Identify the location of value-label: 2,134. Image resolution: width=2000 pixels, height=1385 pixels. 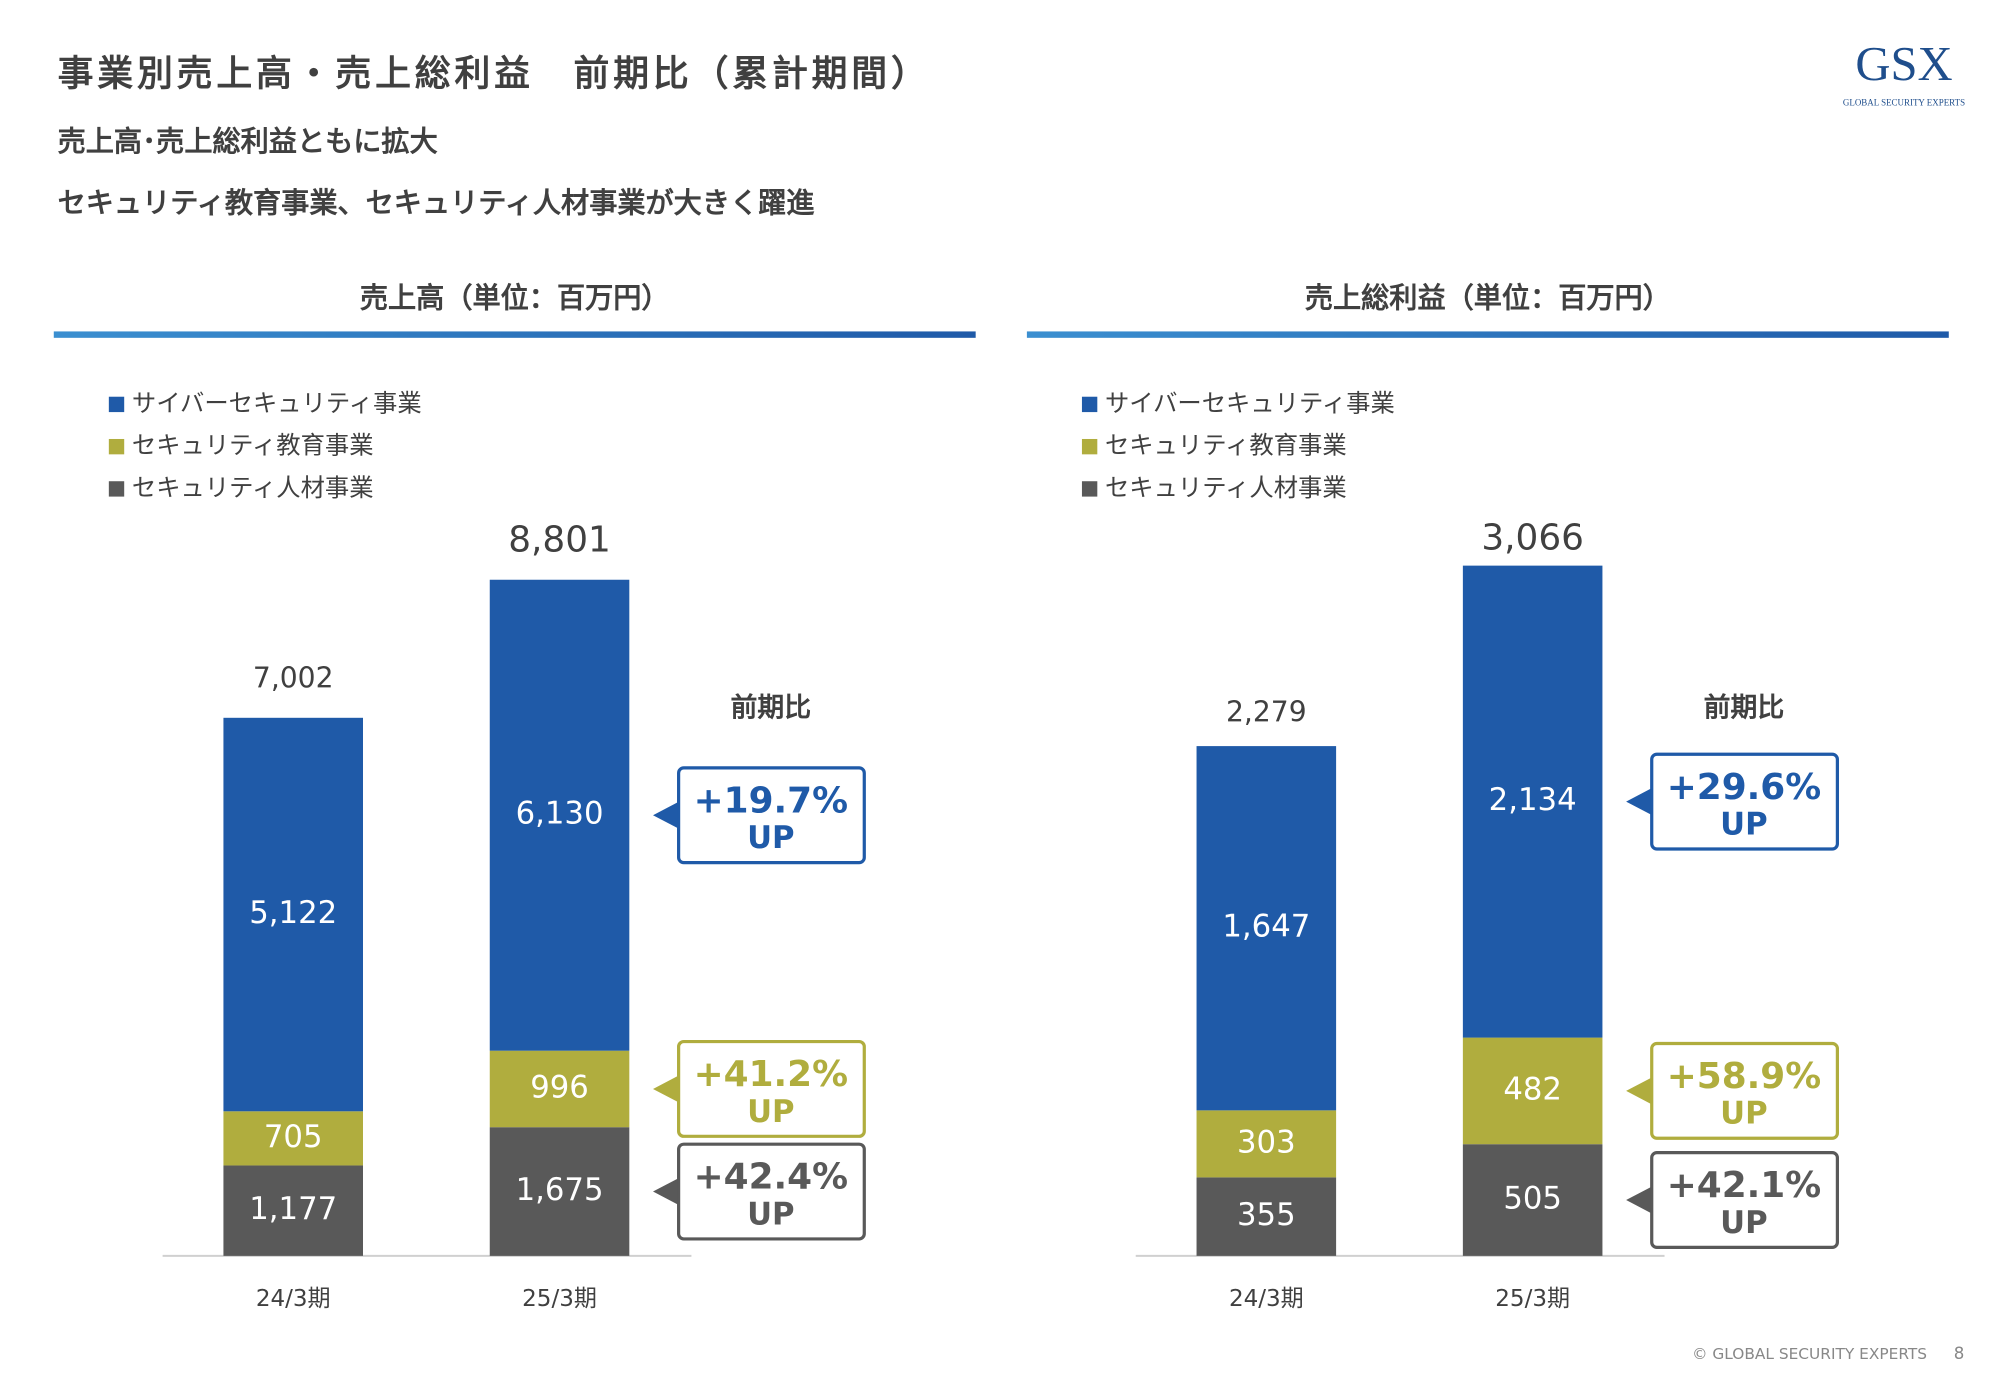
(1533, 800).